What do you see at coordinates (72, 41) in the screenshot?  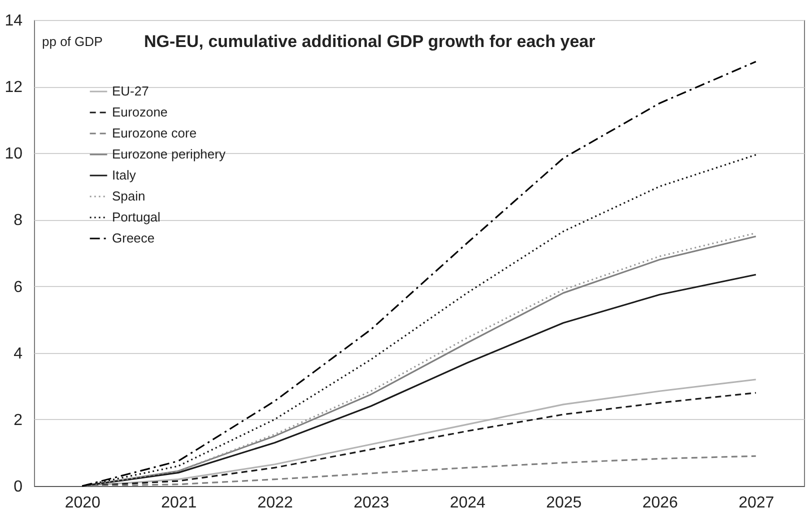 I see `y-axis-title: pp of GDP` at bounding box center [72, 41].